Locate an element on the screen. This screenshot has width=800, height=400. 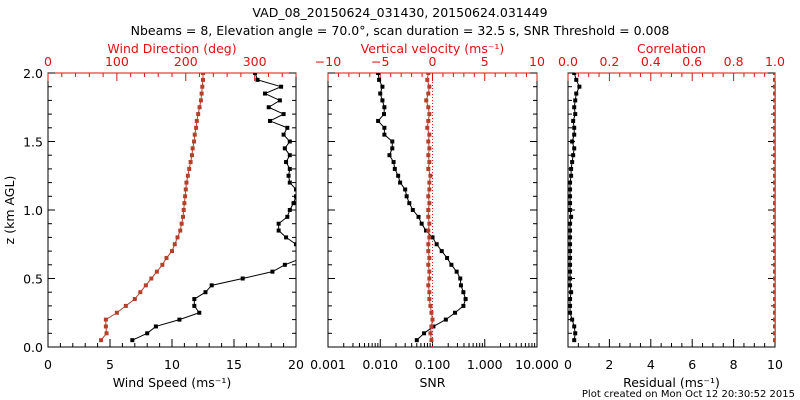
top-tick-label: 0.2 is located at coordinates (609, 61).